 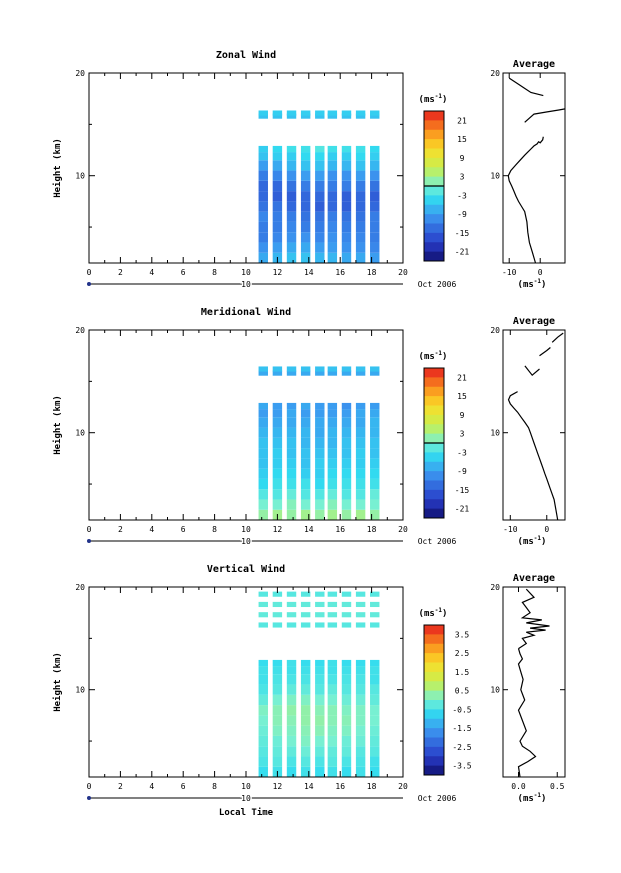 I want to click on average-profile-line, so click(x=527, y=713).